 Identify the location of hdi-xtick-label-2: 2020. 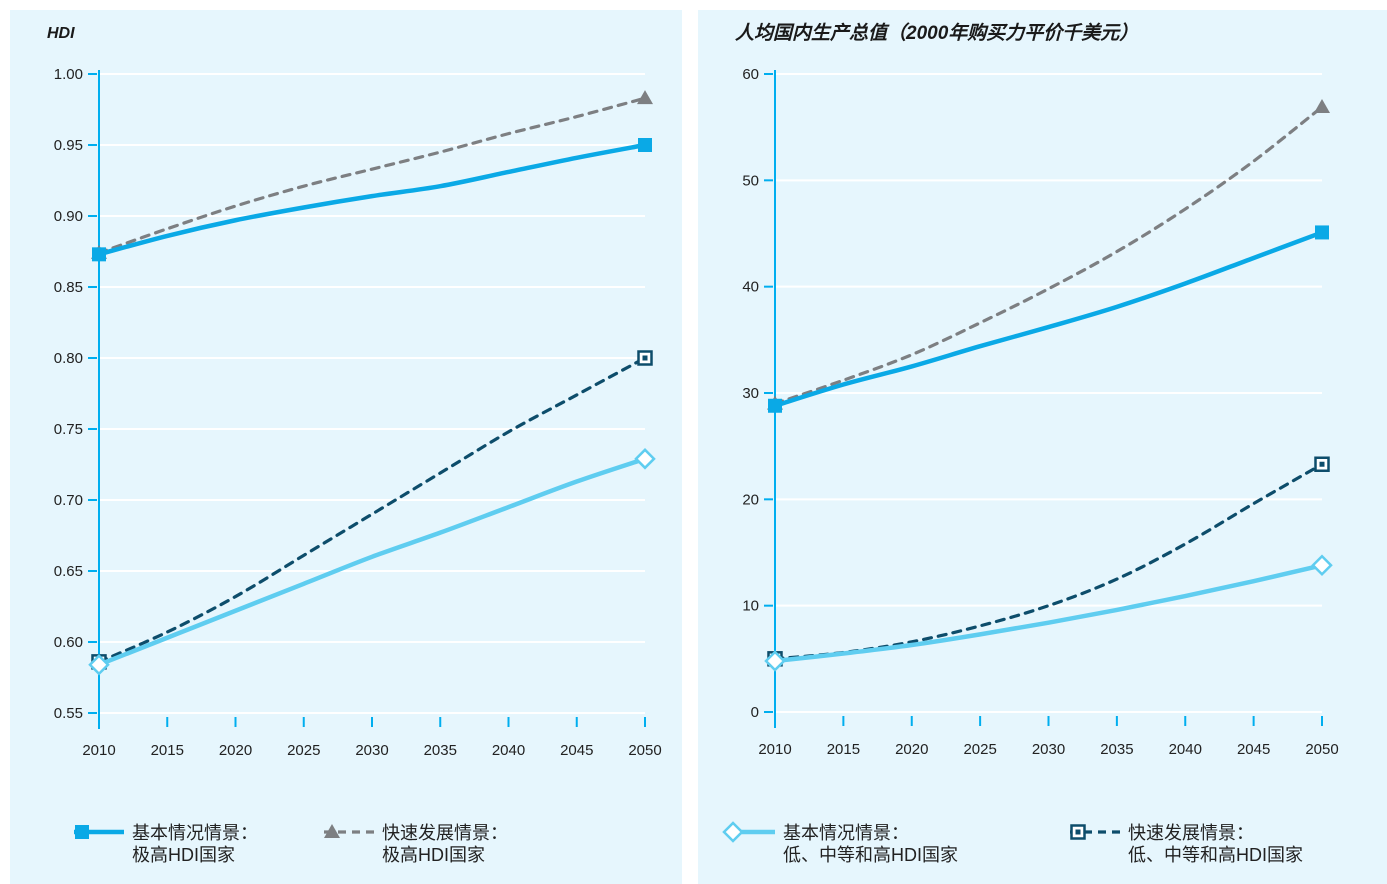
(235, 750).